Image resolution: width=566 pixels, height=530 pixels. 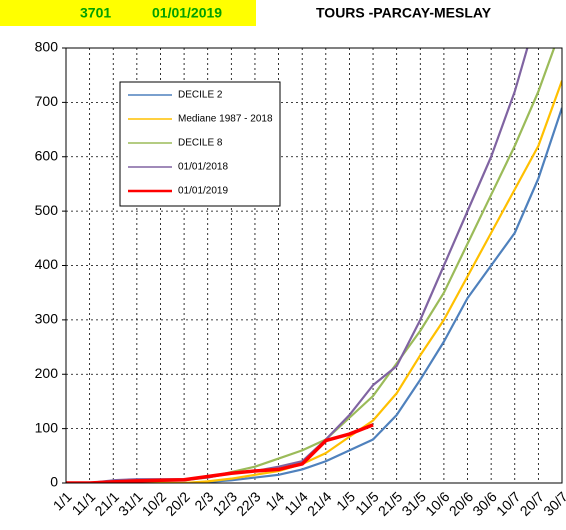 I want to click on legend-label: 01/01/2018, so click(x=203, y=167).